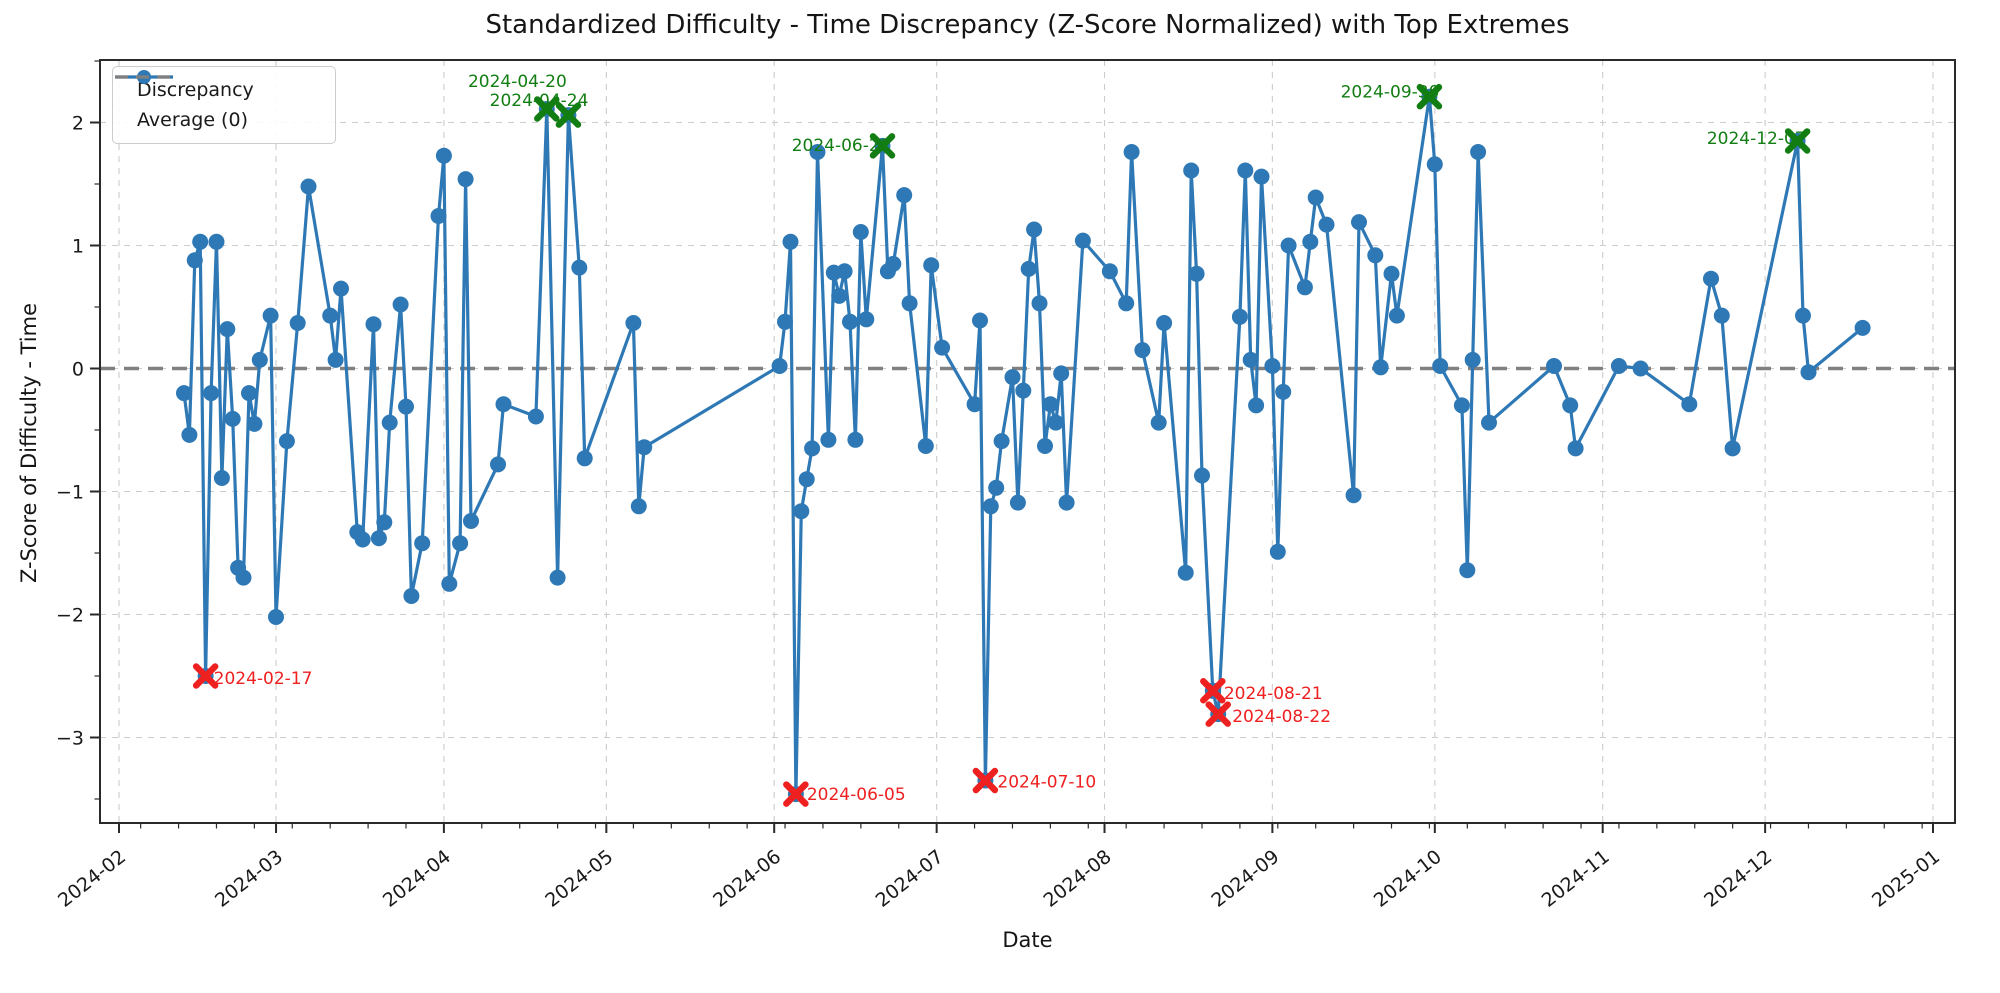 This screenshot has height=993, width=2000. What do you see at coordinates (1738, 879) in the screenshot?
I see `x-tick-label: 2024-12` at bounding box center [1738, 879].